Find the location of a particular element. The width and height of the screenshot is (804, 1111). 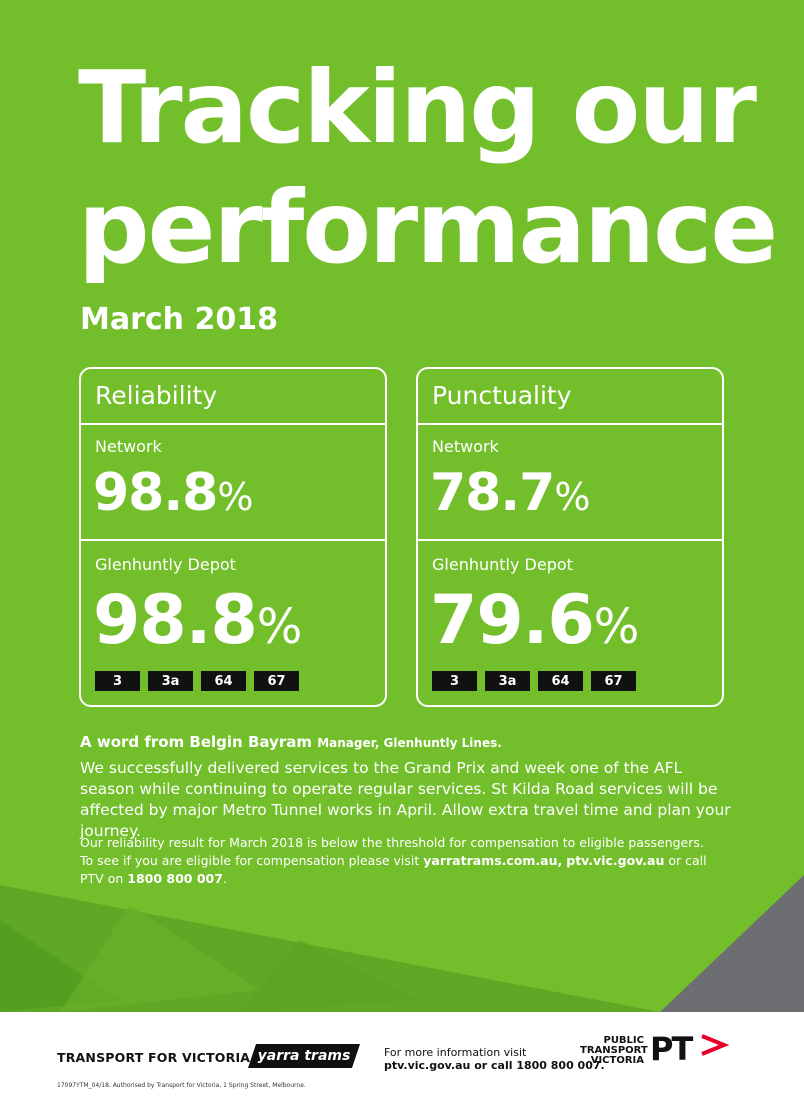

compensation-text: PTV on is located at coordinates (102, 878).